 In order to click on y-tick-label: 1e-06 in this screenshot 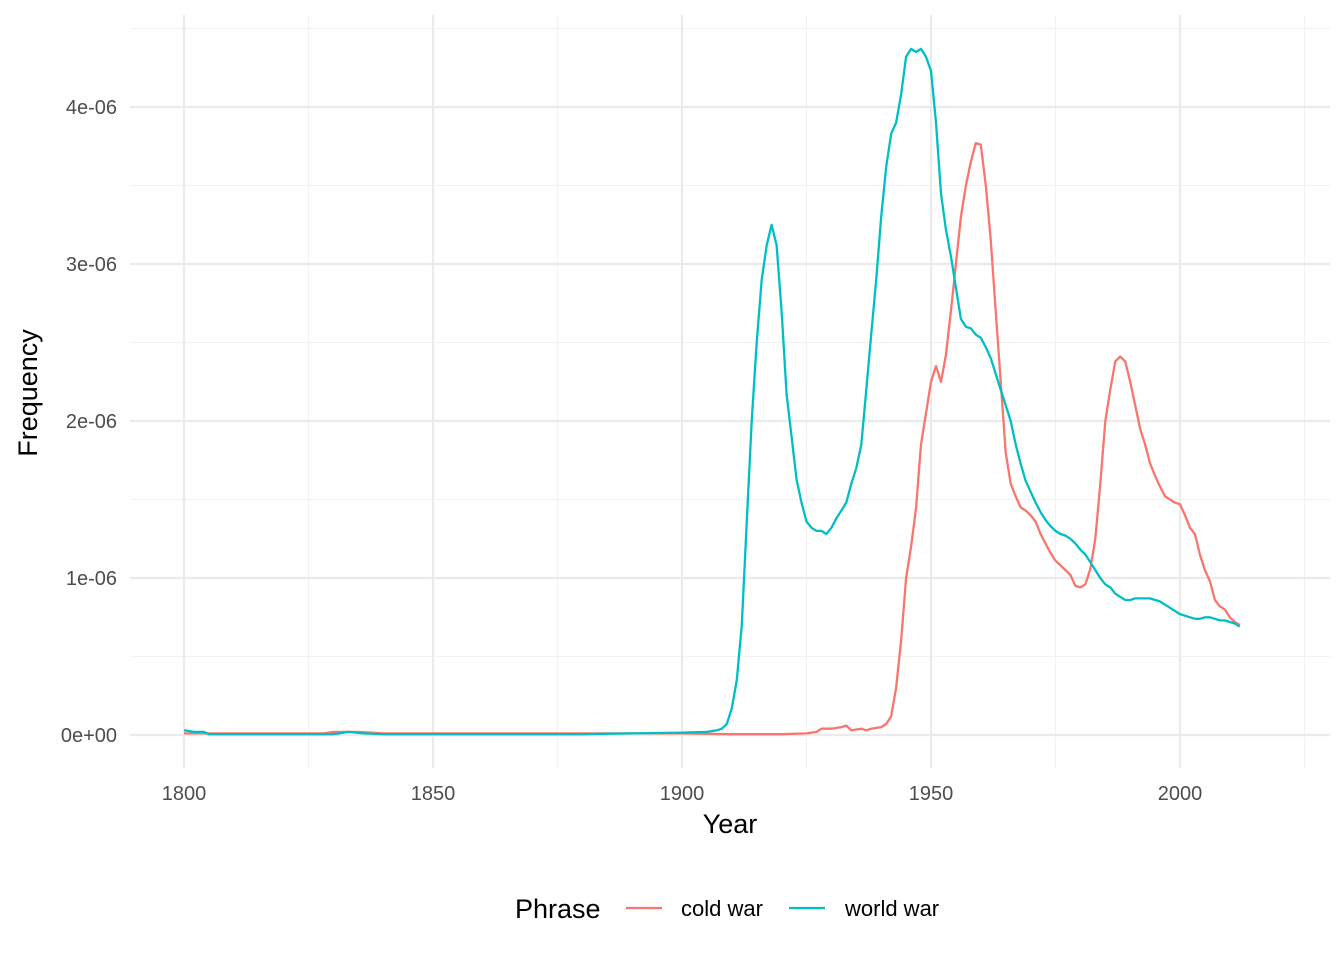, I will do `click(91, 579)`.